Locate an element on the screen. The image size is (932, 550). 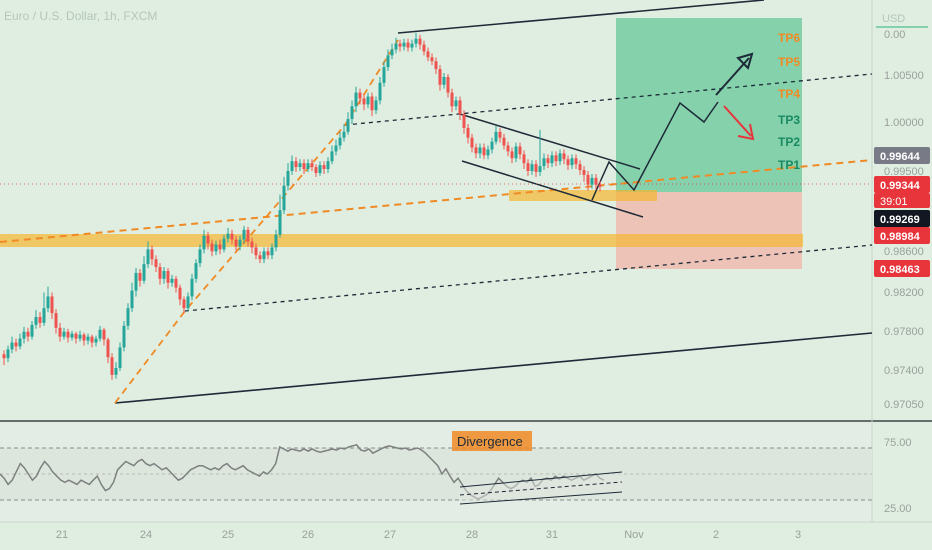
channel-bottom-line is located at coordinates (493, 368).